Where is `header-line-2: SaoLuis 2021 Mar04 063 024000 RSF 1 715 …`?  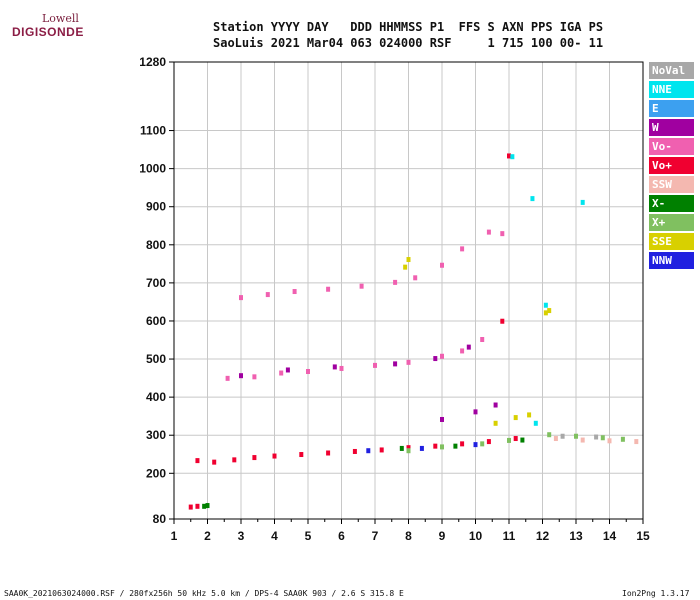
header-line-2: SaoLuis 2021 Mar04 063 024000 RSF 1 715 … is located at coordinates (408, 43).